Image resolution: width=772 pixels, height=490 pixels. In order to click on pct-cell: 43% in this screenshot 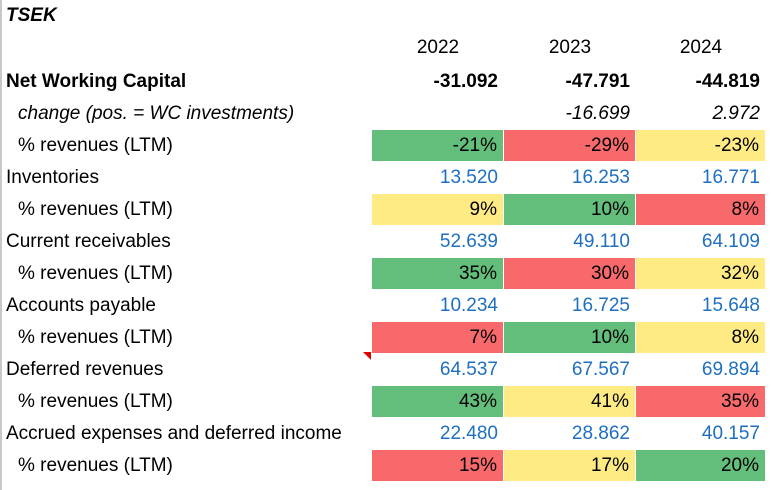, I will do `click(438, 402)`.